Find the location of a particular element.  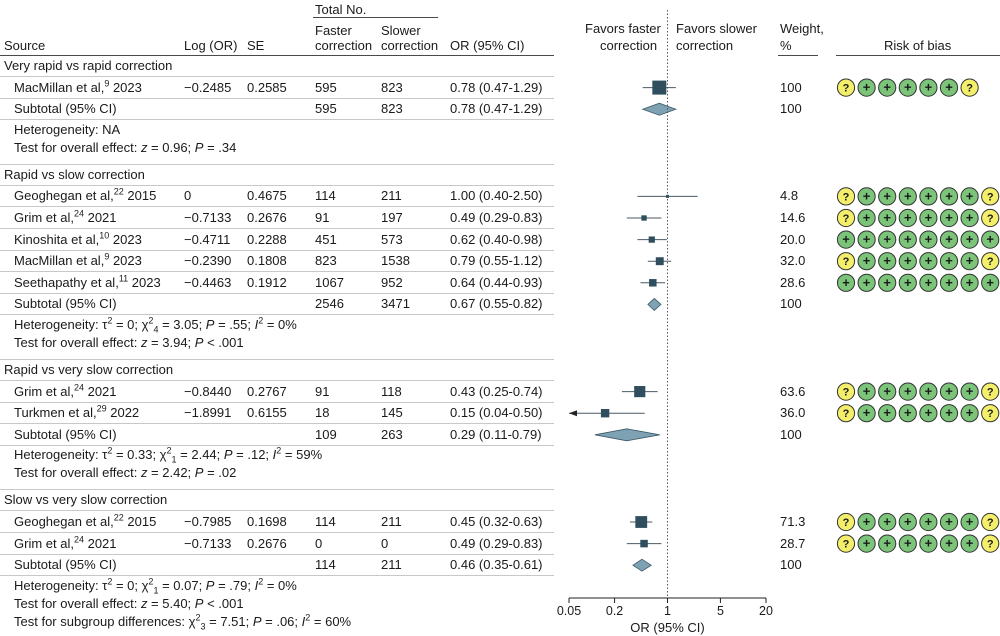

study-weight: 36.0 is located at coordinates (793, 413).